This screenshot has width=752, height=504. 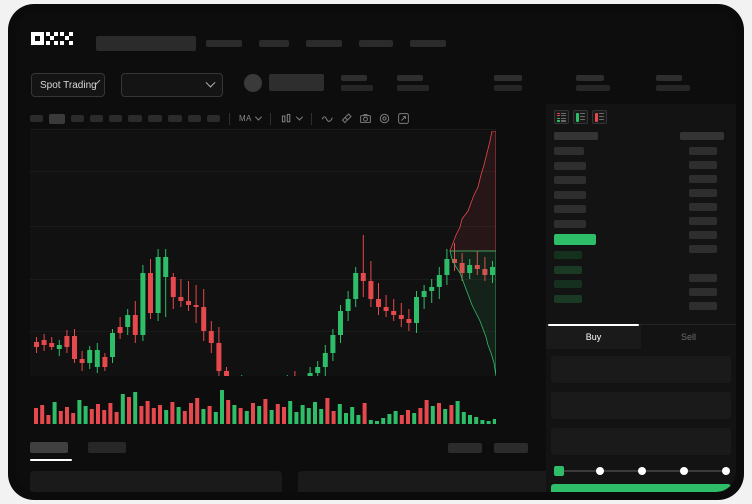 What do you see at coordinates (593, 336) in the screenshot?
I see `tab-buy: Buy` at bounding box center [593, 336].